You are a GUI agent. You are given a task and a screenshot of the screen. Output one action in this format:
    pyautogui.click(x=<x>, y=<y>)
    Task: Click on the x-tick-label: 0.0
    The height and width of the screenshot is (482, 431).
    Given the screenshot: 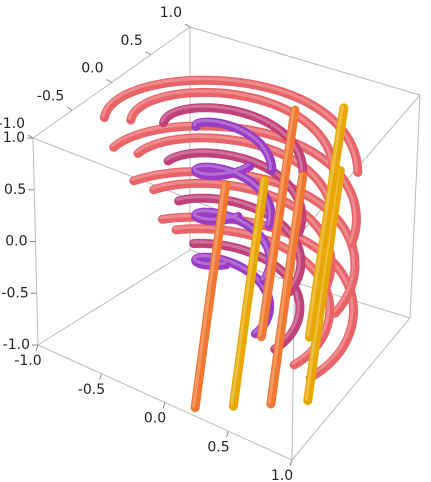 What is the action you would take?
    pyautogui.click(x=155, y=419)
    